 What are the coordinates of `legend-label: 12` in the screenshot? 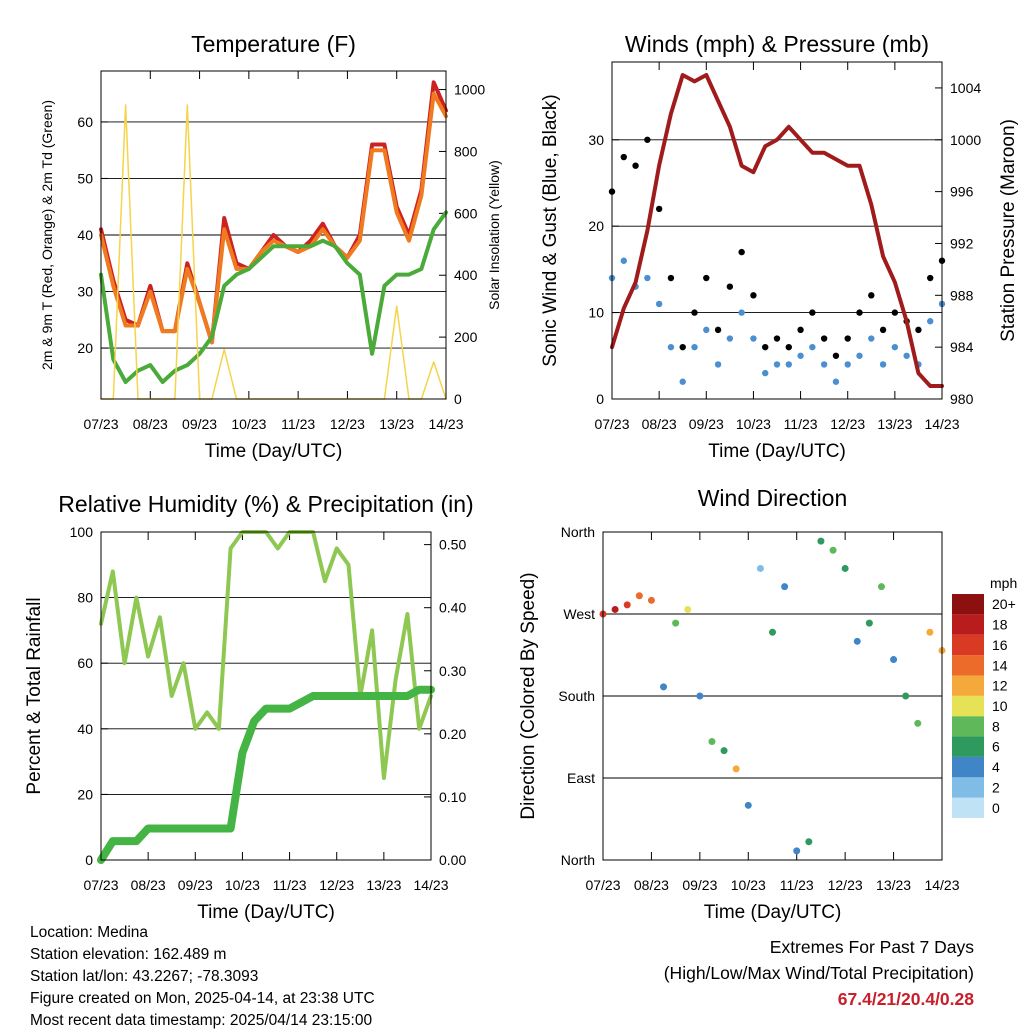 It's located at (1000, 686).